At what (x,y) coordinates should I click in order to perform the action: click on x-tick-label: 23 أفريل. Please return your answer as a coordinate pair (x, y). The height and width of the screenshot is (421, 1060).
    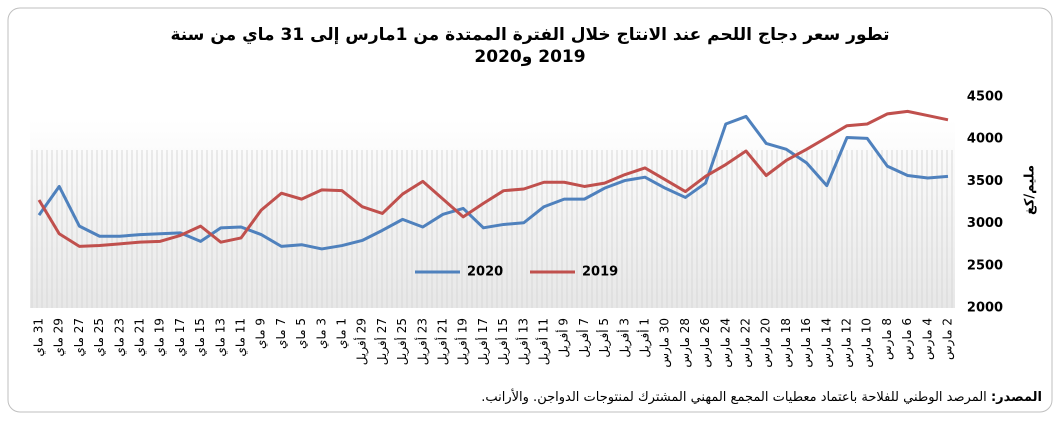
    Looking at the image, I should click on (422, 341).